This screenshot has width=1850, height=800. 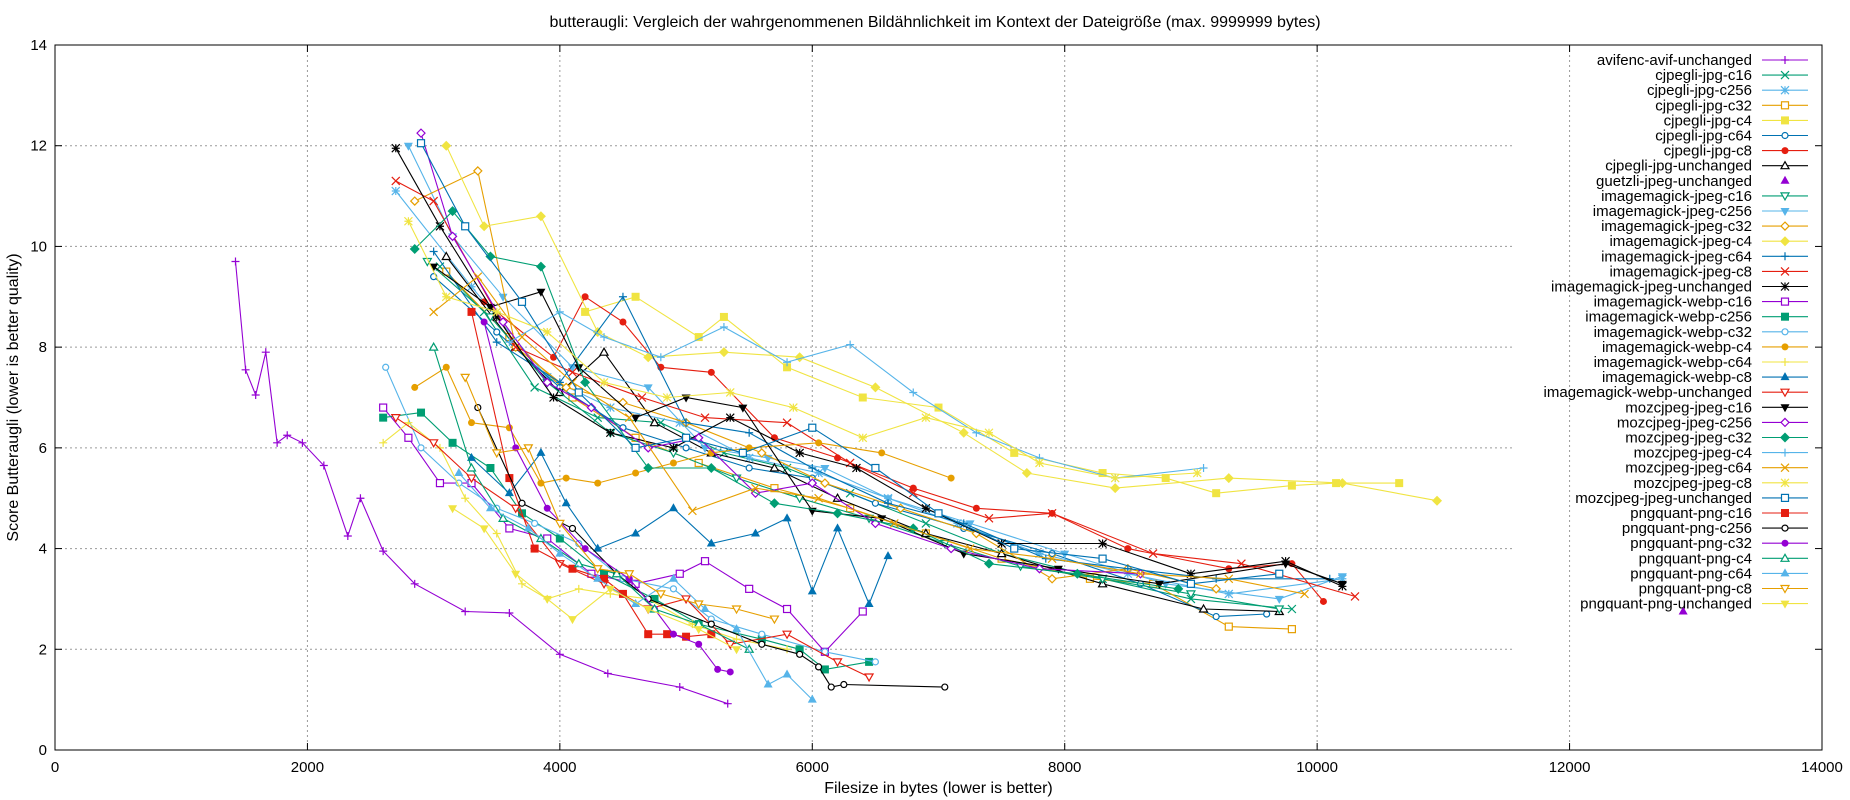 What do you see at coordinates (43, 750) in the screenshot?
I see `y-tick-label: 0` at bounding box center [43, 750].